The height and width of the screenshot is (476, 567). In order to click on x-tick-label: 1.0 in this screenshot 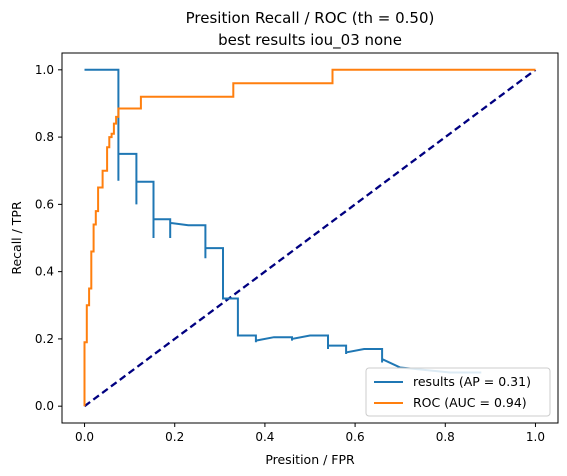, I will do `click(535, 437)`.